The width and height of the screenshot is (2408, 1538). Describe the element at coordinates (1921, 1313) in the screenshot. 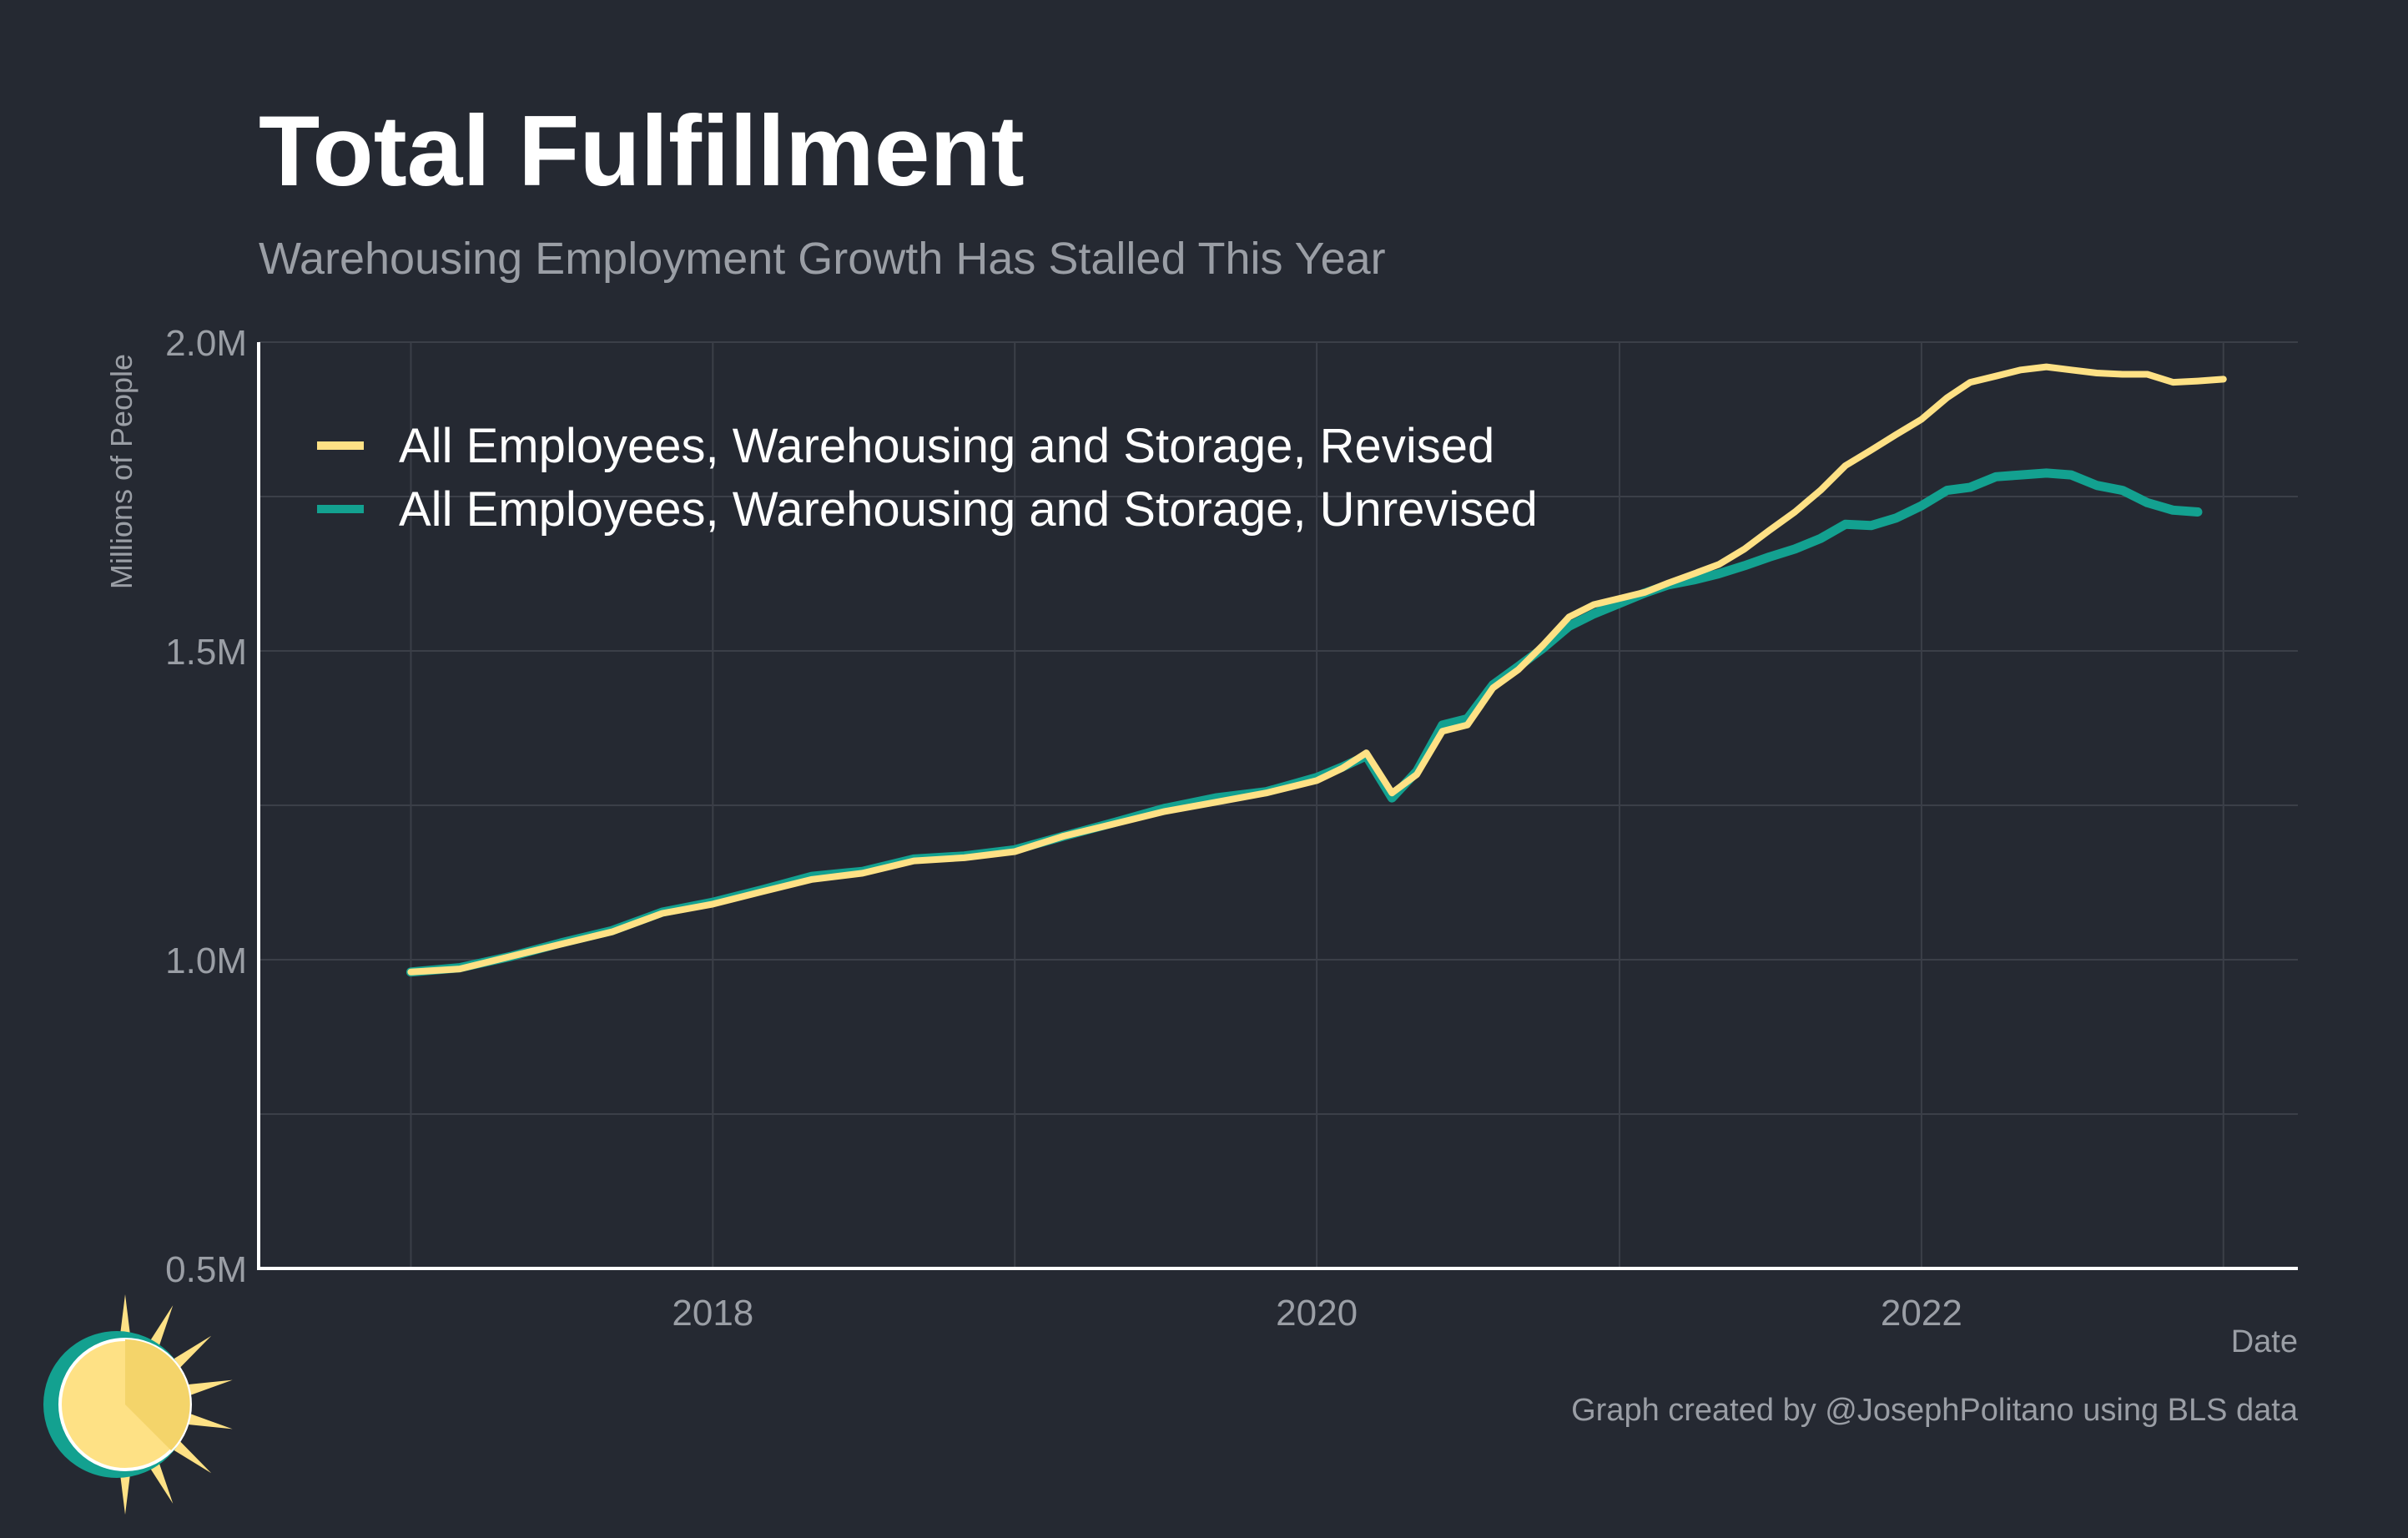

I see `x-tick-label: 2022` at that location.